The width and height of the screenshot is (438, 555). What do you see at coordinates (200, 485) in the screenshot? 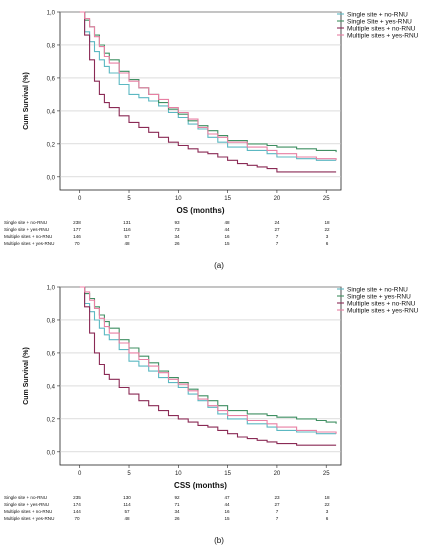
I see `x-axis-title: CSS (months)` at bounding box center [200, 485].